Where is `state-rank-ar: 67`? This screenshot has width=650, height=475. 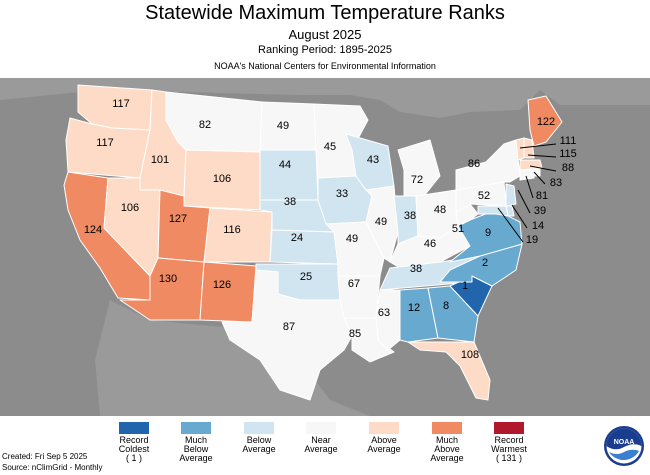
state-rank-ar: 67 is located at coordinates (354, 284).